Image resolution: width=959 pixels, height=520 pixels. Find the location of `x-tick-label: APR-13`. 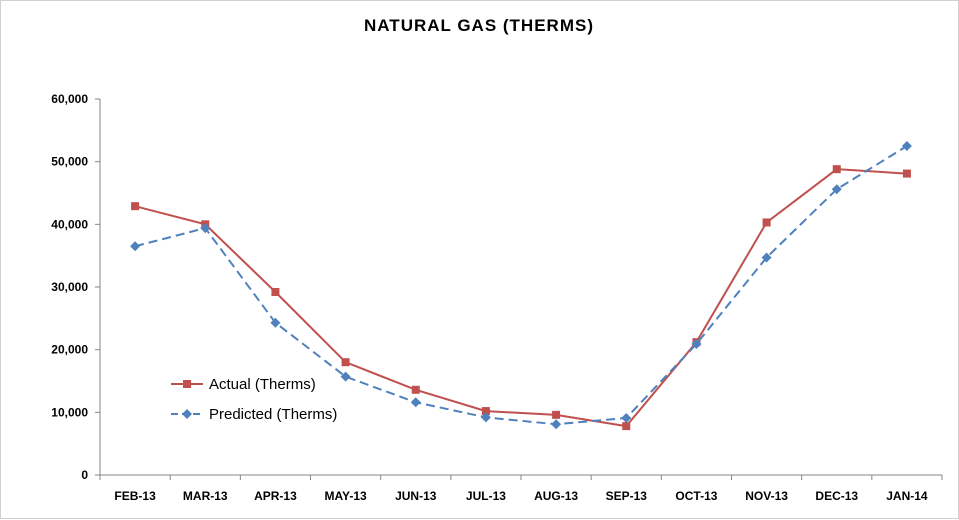

x-tick-label: APR-13 is located at coordinates (275, 496).